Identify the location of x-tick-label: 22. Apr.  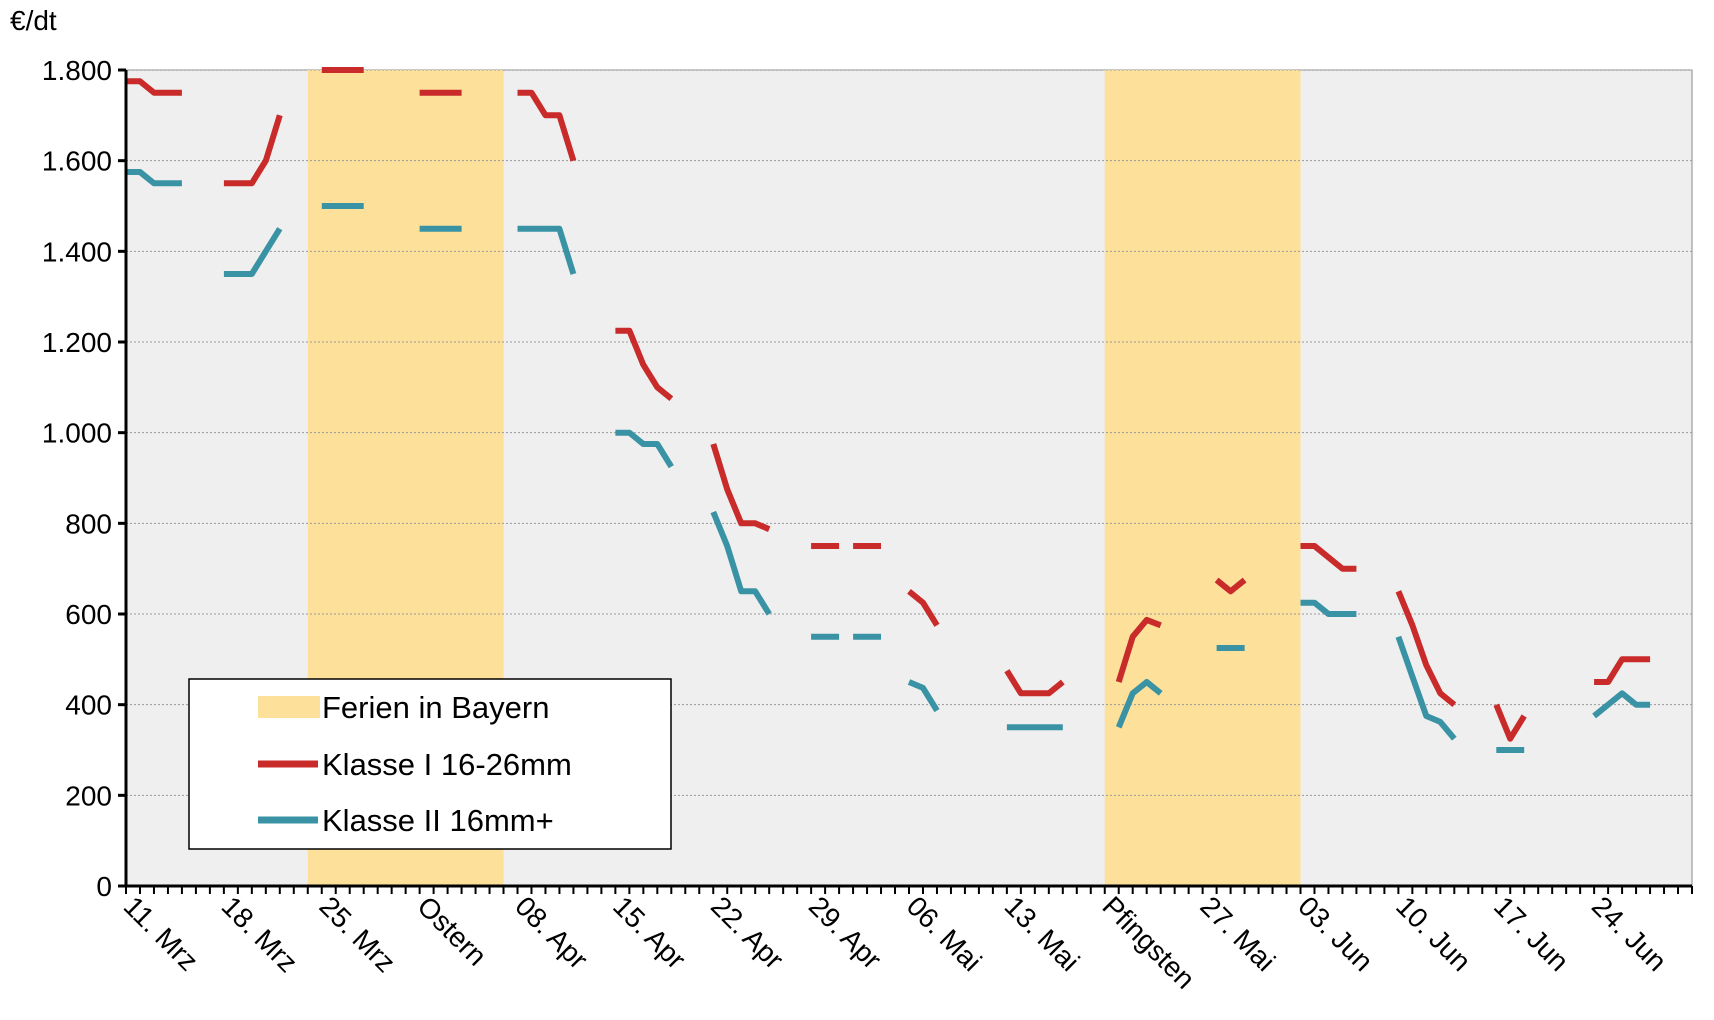
(747, 932).